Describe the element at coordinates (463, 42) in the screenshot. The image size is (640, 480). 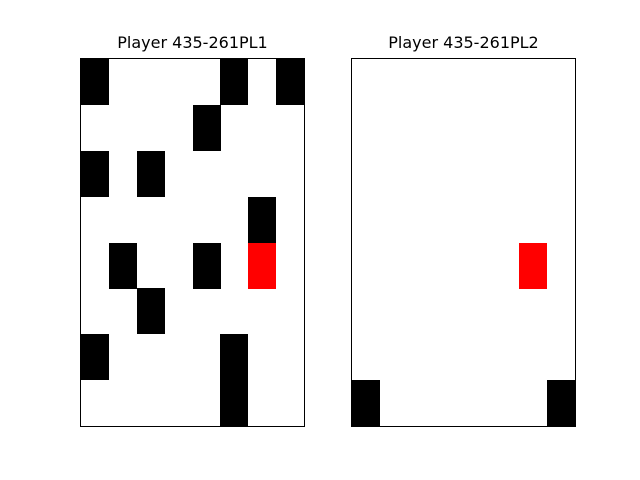
I see `player2-board-title: Player 435-261PL2` at that location.